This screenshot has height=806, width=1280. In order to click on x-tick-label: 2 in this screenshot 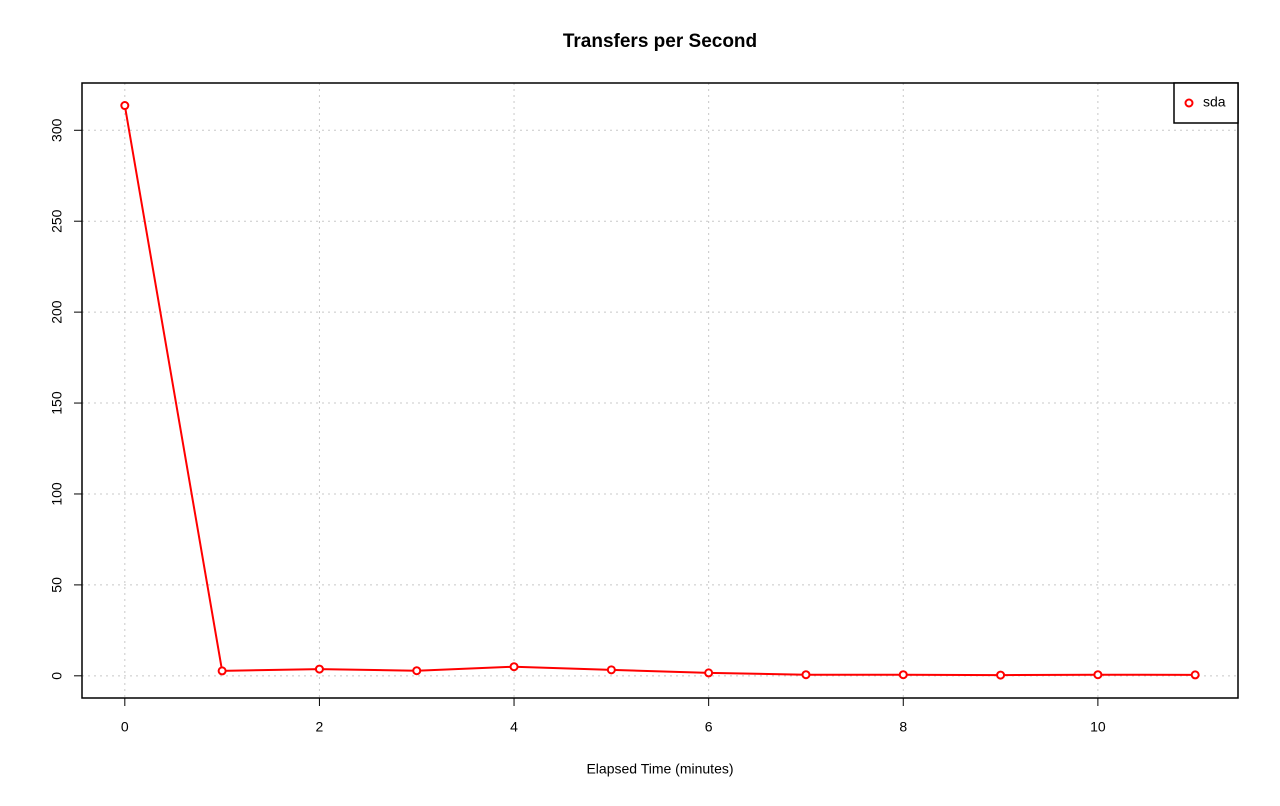, I will do `click(320, 727)`.